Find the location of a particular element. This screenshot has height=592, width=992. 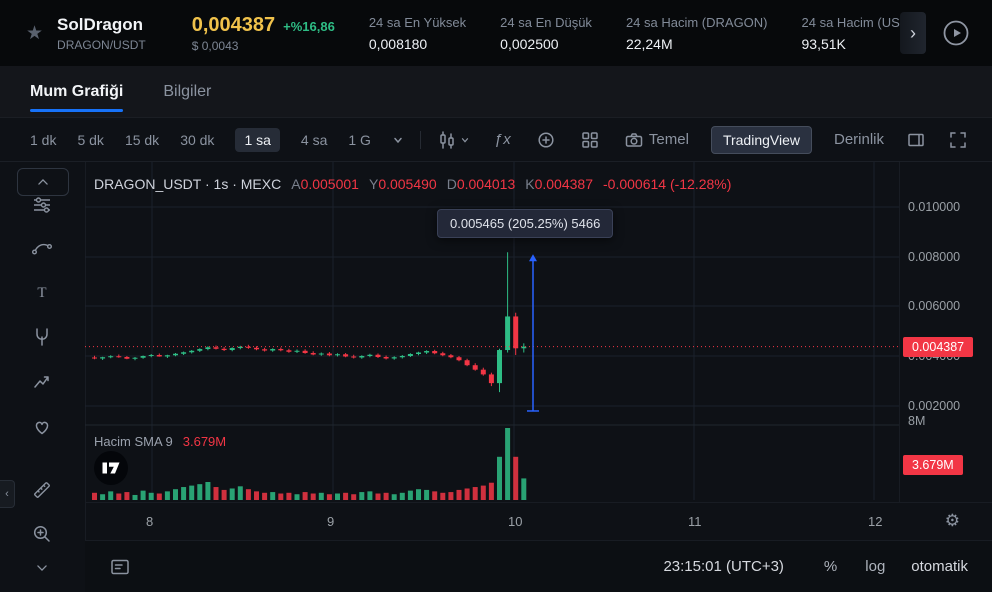

stat-24h-high: 24 sa En Yüksek 0,008180 is located at coordinates (417, 33).